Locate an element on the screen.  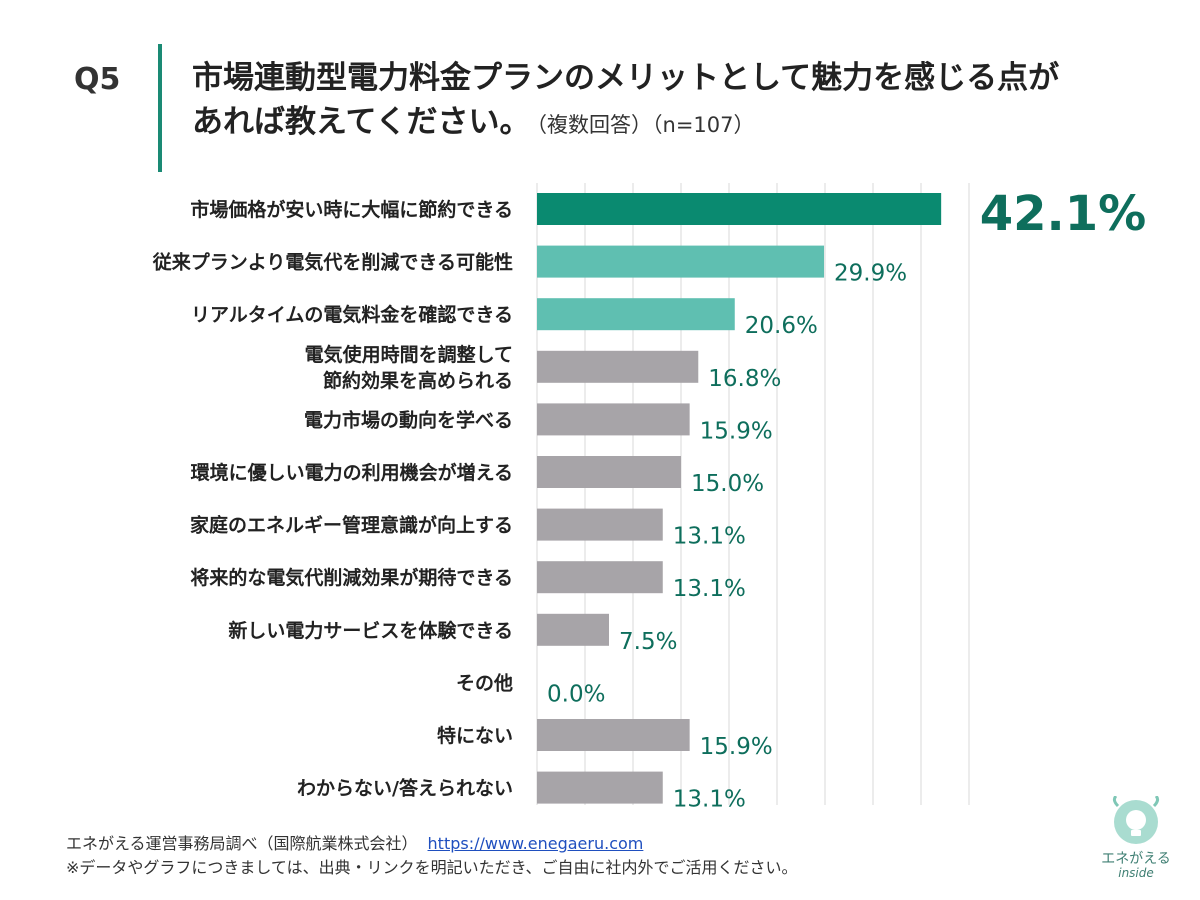
category-label: その他 is located at coordinates (484, 682).